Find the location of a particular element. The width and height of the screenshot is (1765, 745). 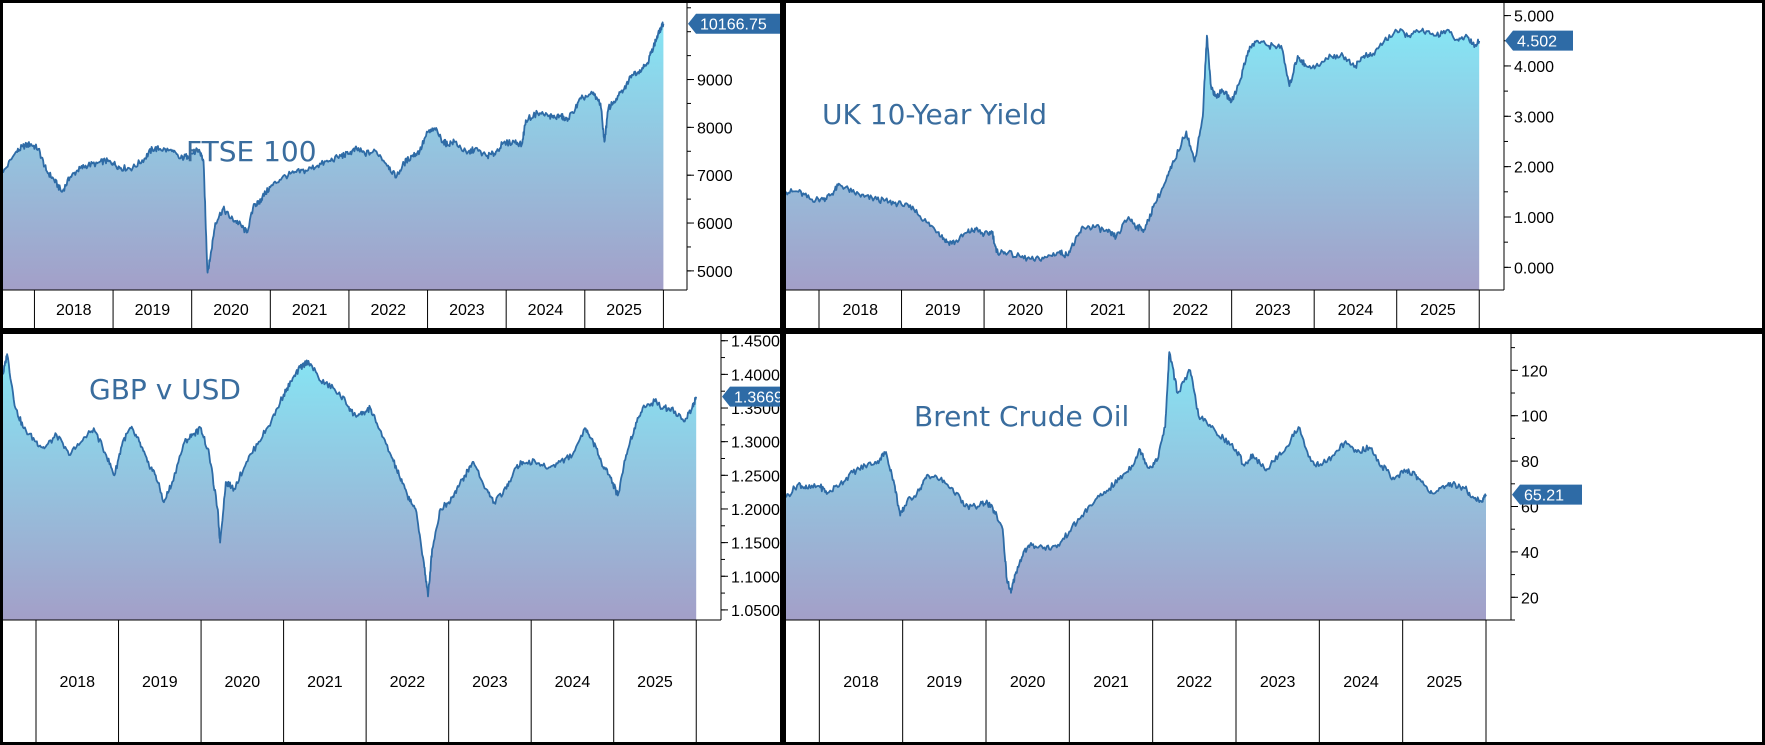

y-tick-label: 6000 is located at coordinates (715, 224).